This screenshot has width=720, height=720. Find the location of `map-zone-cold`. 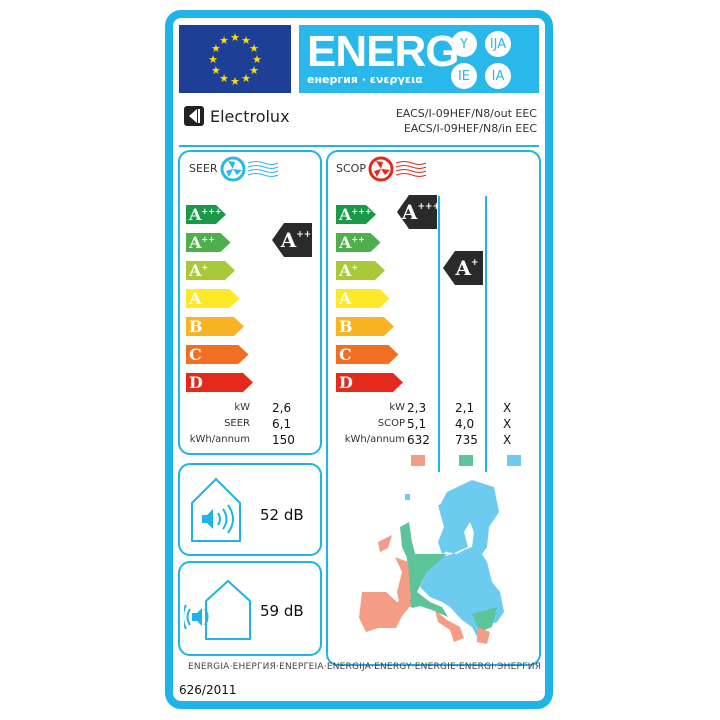

map-zone-cold is located at coordinates (462, 561).